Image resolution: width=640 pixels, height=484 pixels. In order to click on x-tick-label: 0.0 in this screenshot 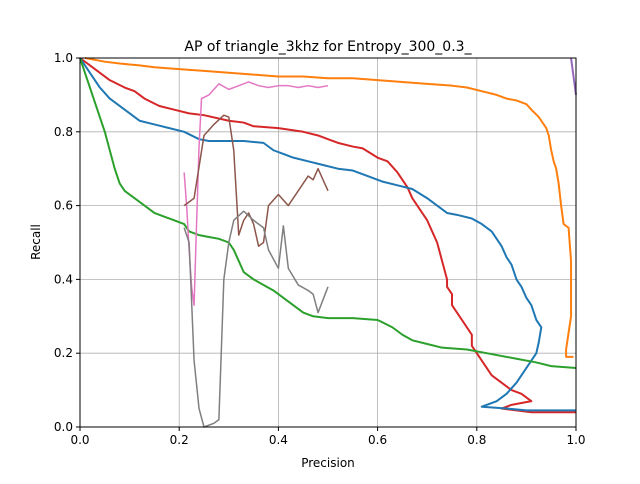, I will do `click(79, 440)`.